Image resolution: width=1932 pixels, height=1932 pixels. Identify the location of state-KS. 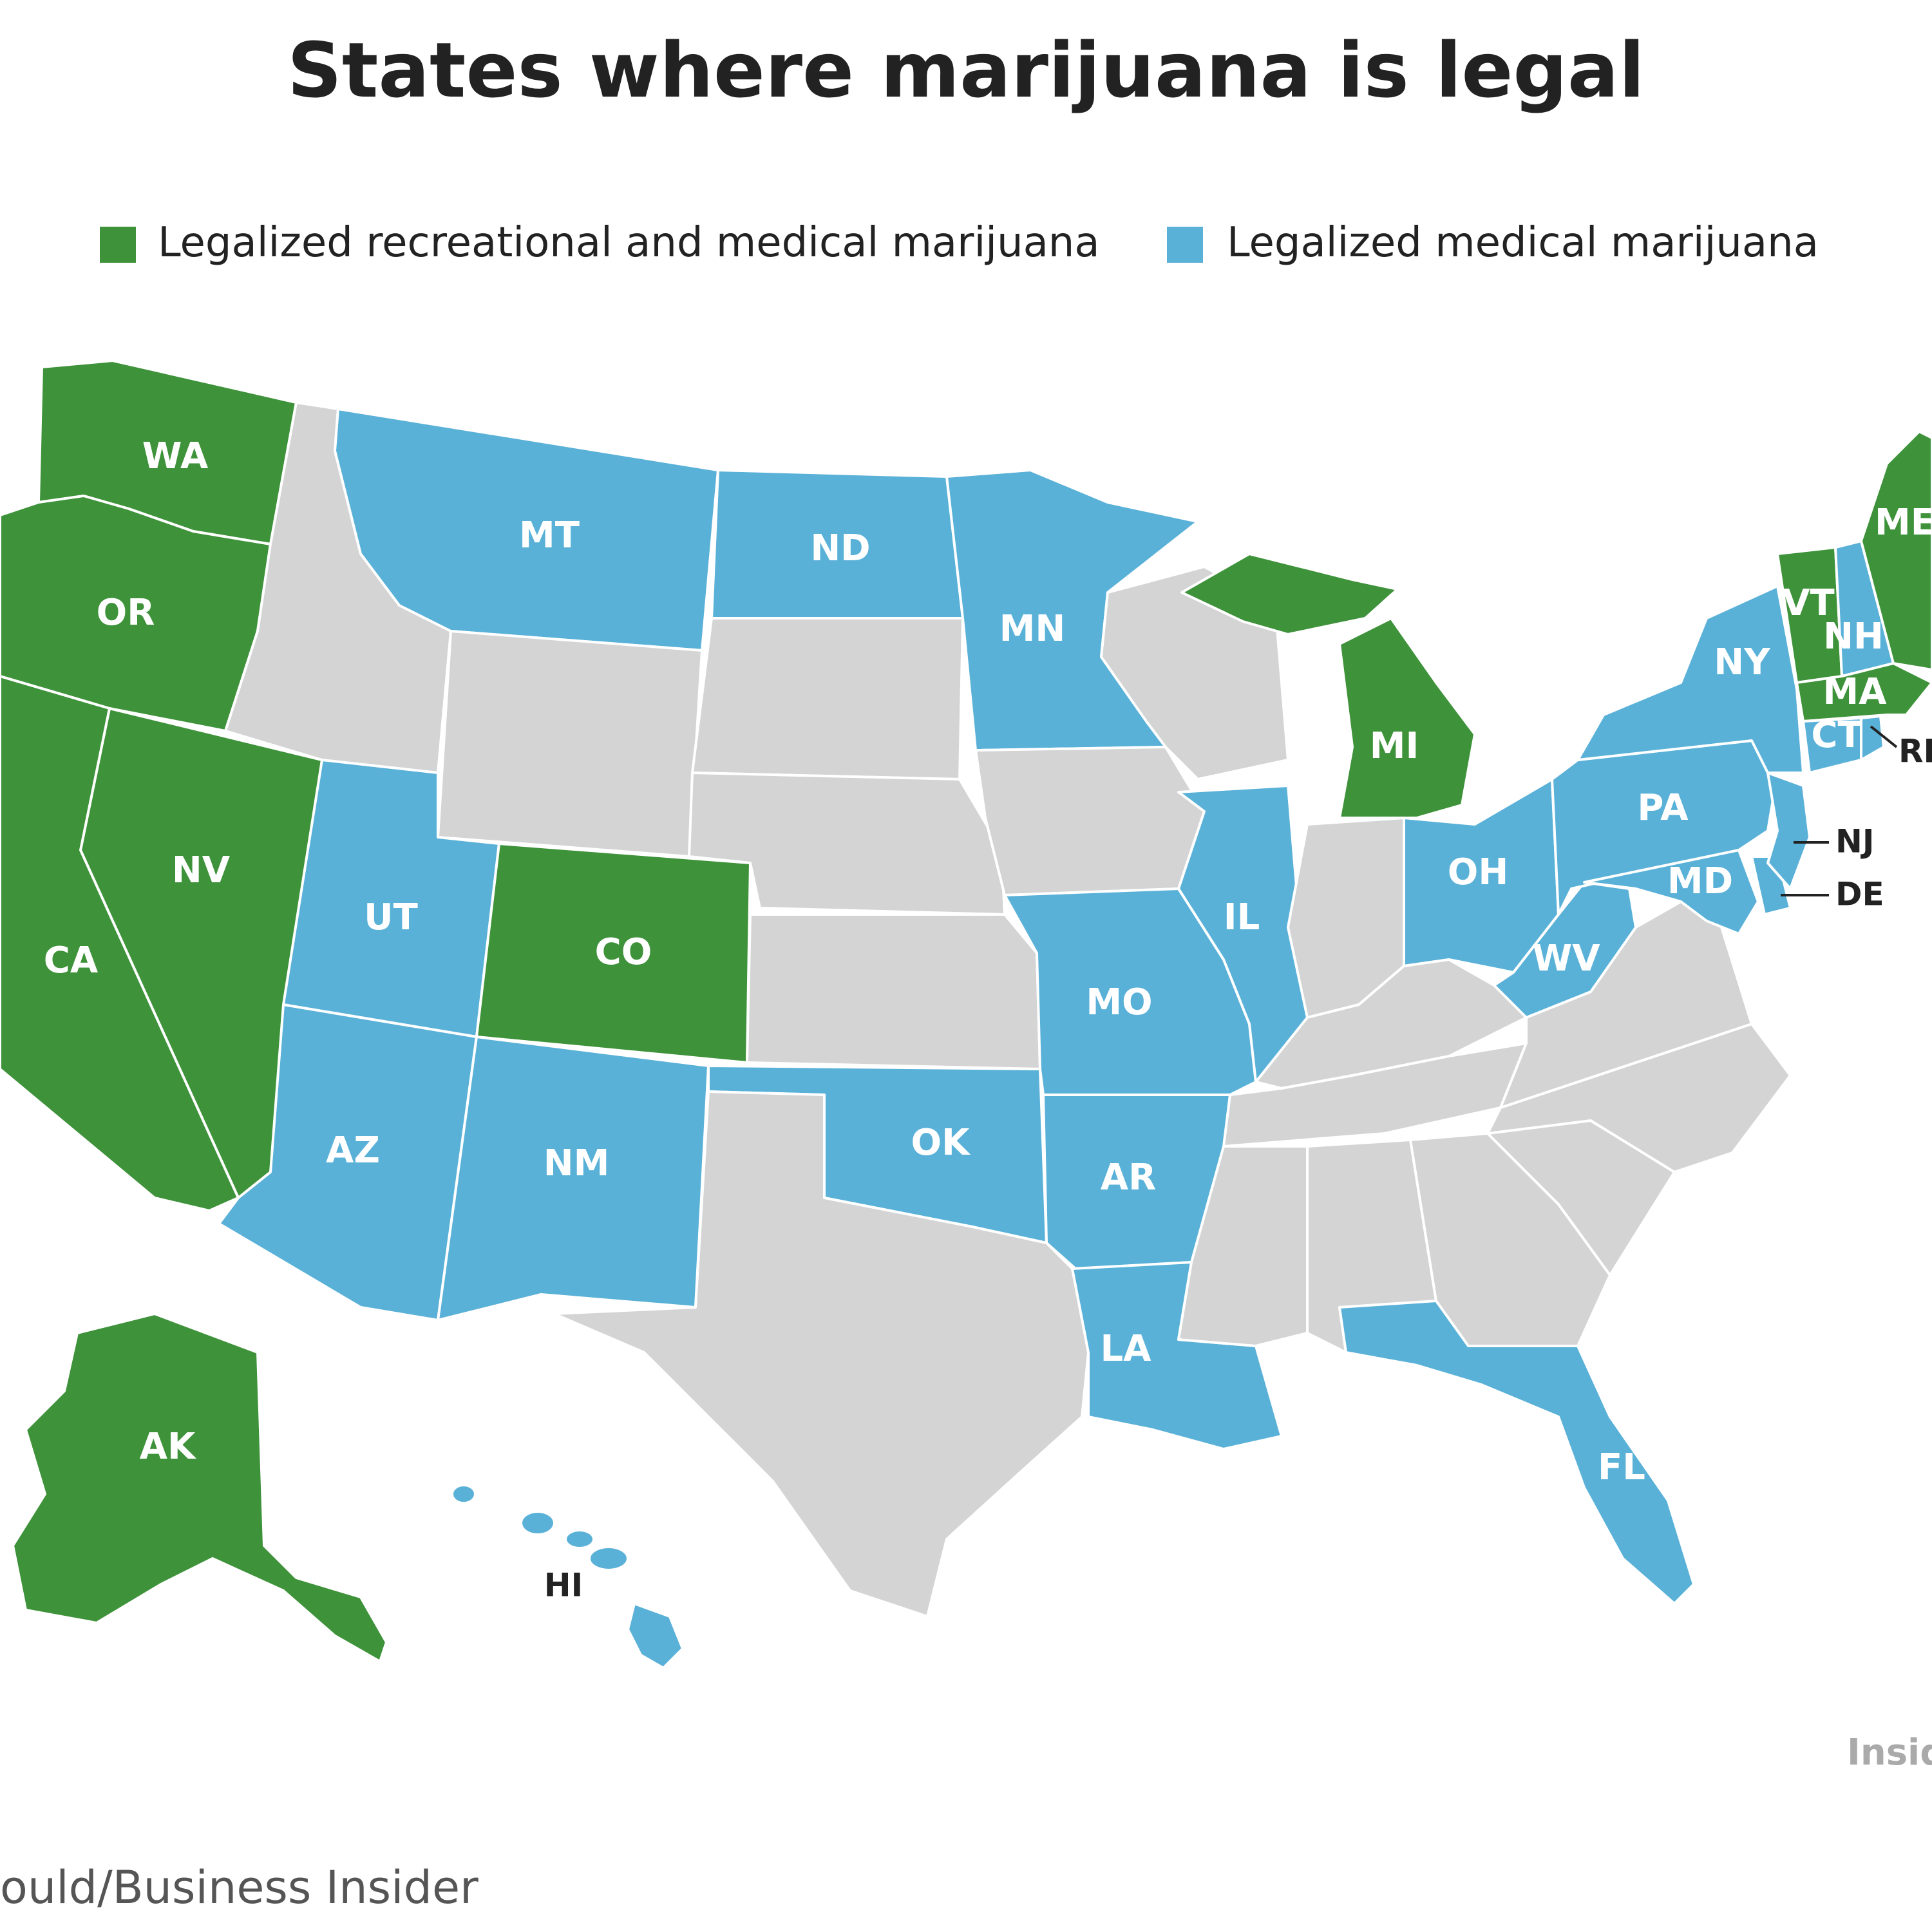
(893, 991).